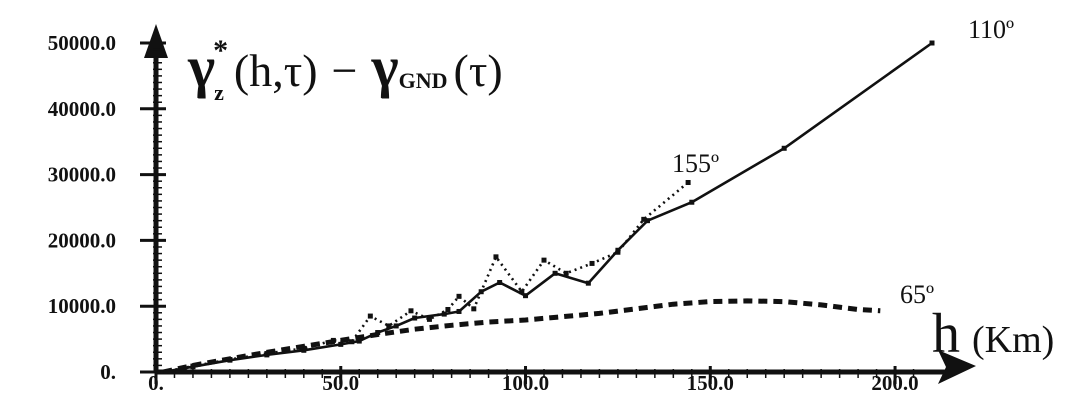 Image resolution: width=1076 pixels, height=394 pixels. What do you see at coordinates (946, 334) in the screenshot?
I see `x-axis-label: h` at bounding box center [946, 334].